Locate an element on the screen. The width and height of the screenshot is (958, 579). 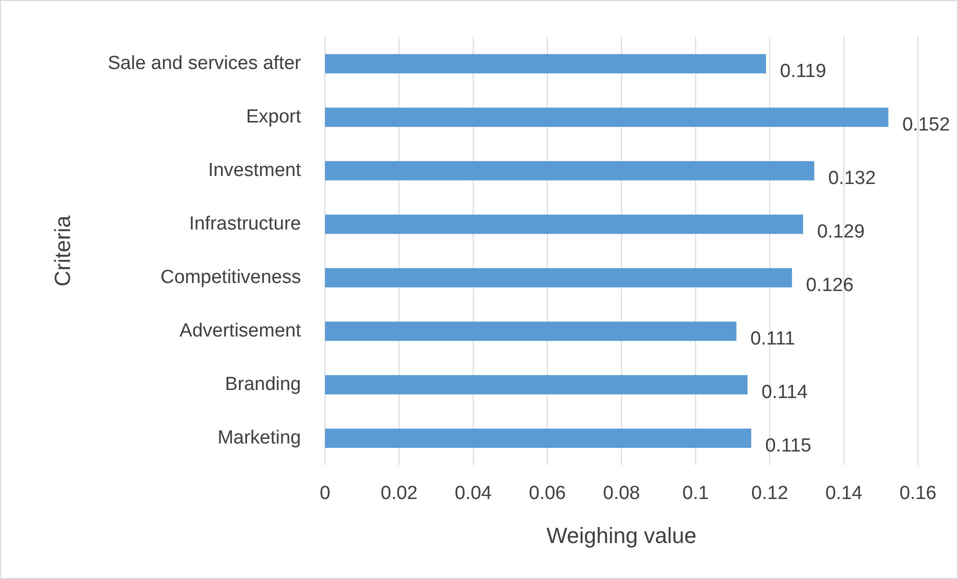
y-tick-label: Marketing is located at coordinates (259, 437).